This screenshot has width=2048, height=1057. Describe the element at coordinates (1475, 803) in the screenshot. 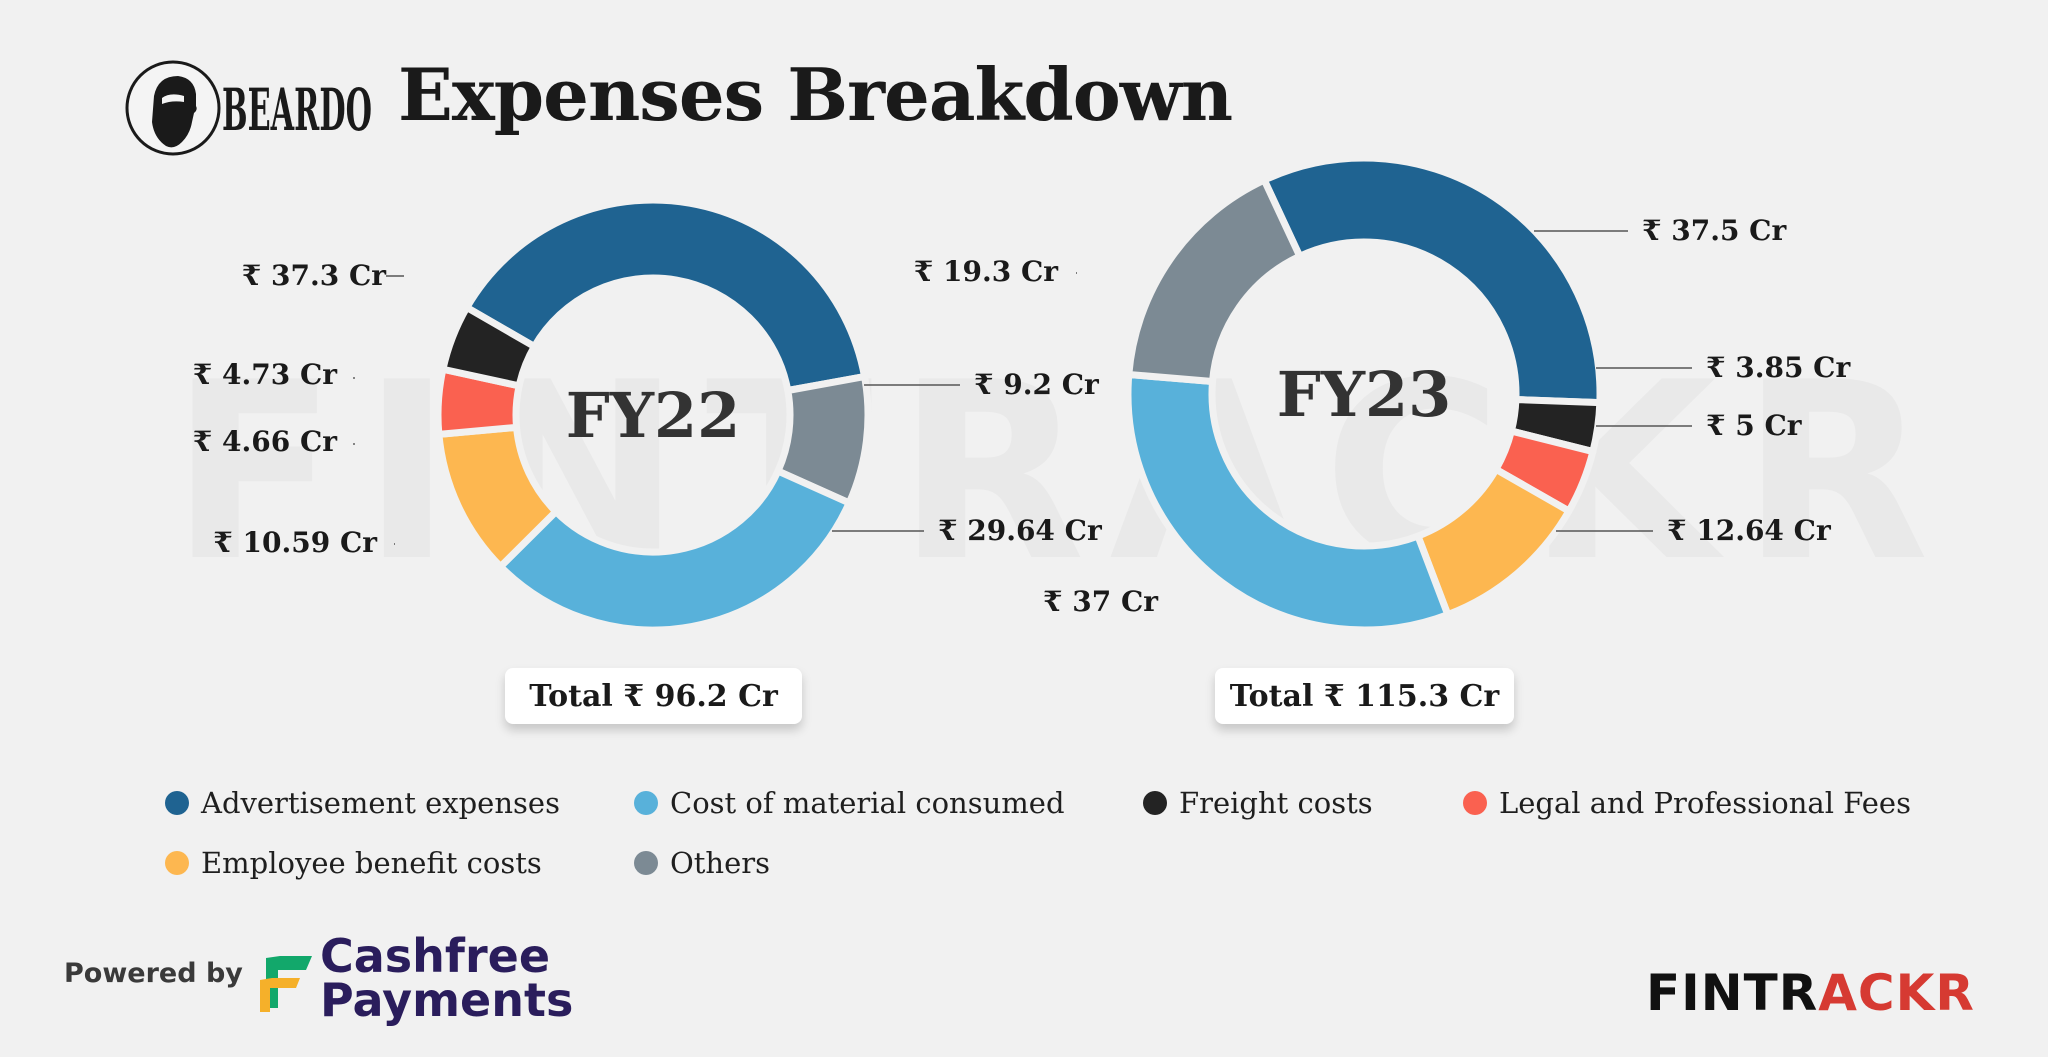

I see `legend-swatch-legal` at that location.